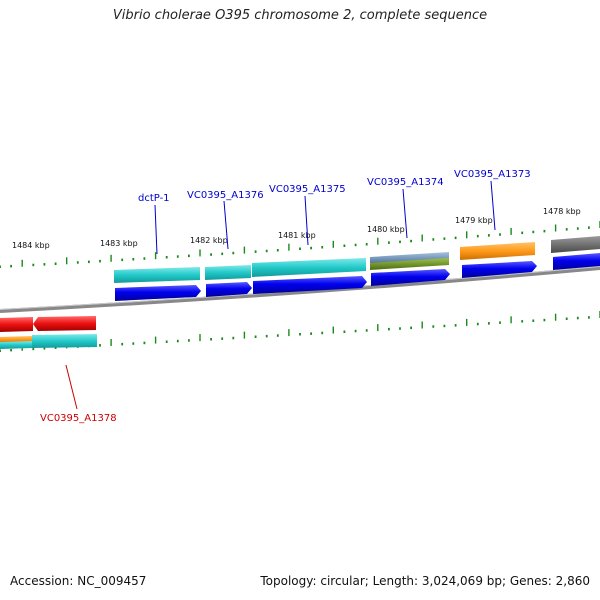 The width and height of the screenshot is (600, 600). What do you see at coordinates (575, 244) in the screenshot?
I see `gene-feature-vc0395-a1372` at bounding box center [575, 244].